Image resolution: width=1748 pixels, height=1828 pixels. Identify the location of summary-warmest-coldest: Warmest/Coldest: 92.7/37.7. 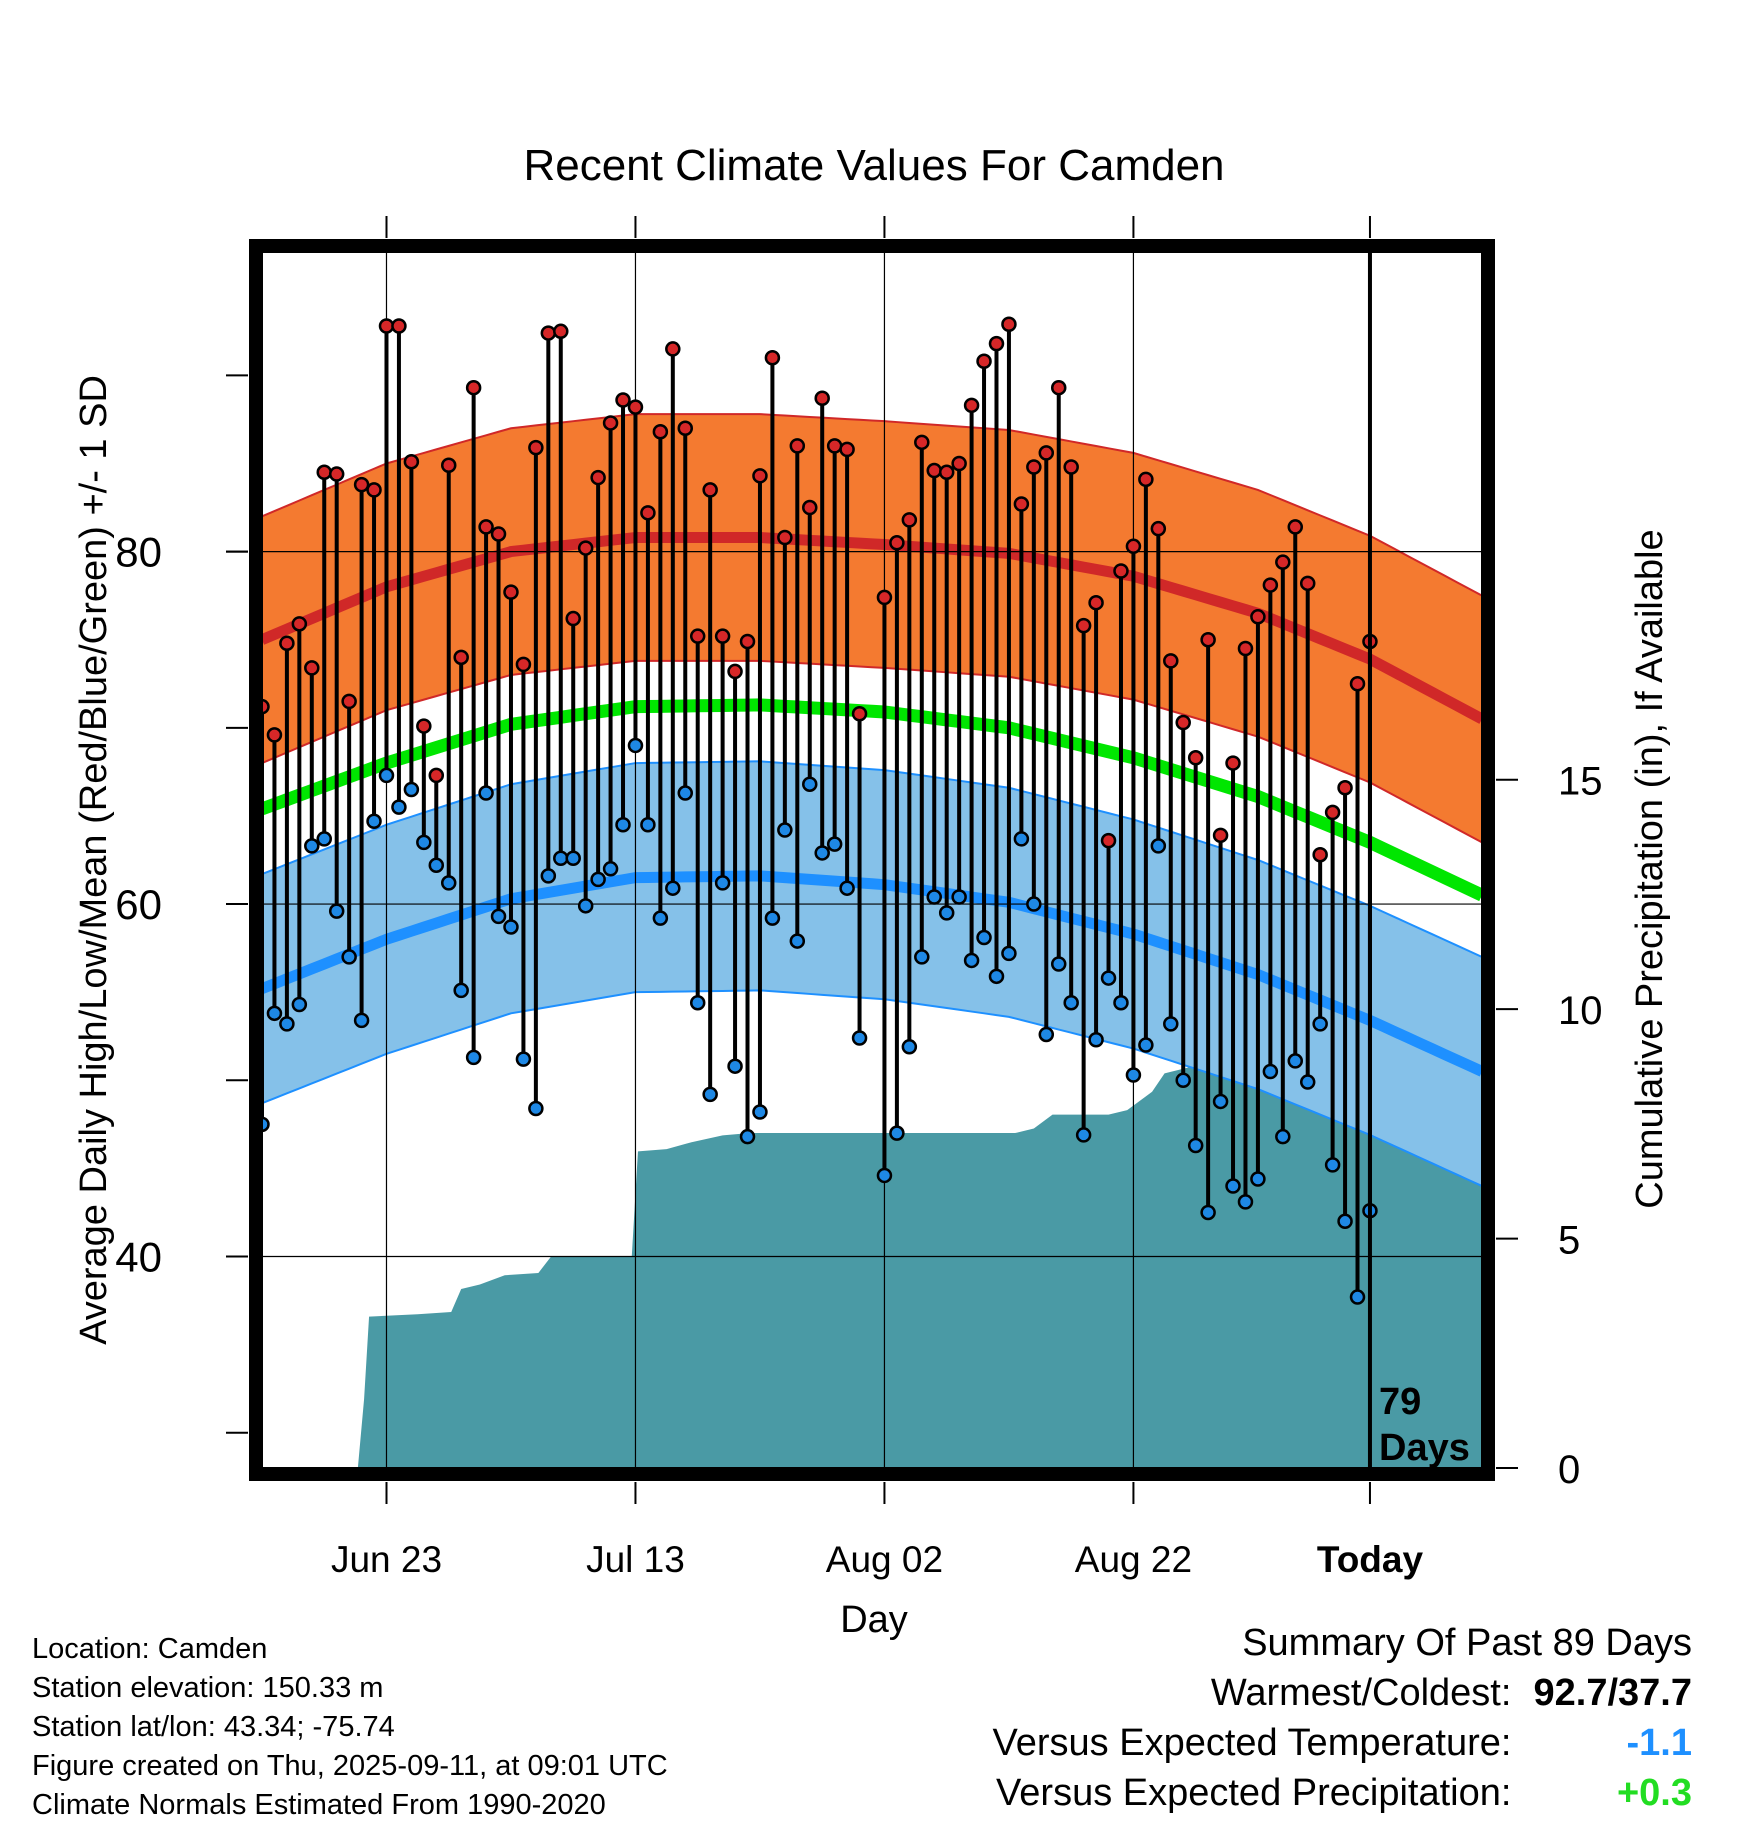
(1342, 1693).